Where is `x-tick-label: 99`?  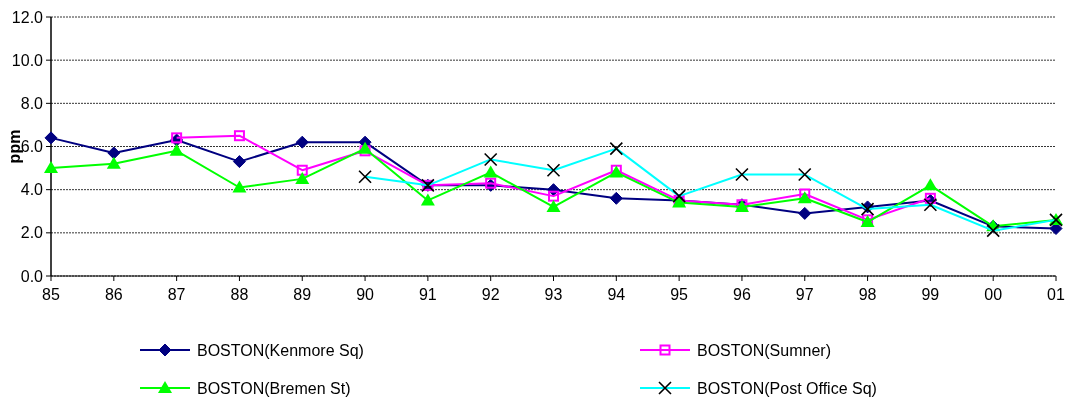 x-tick-label: 99 is located at coordinates (930, 294).